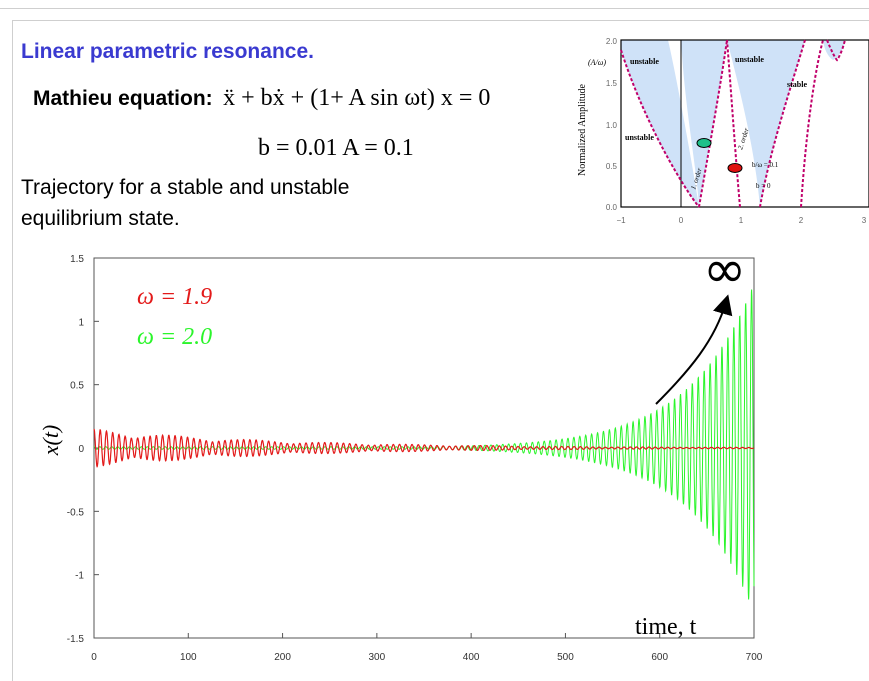 This screenshot has height=681, width=869. What do you see at coordinates (565, 656) in the screenshot?
I see `x-tick-label: 500` at bounding box center [565, 656].